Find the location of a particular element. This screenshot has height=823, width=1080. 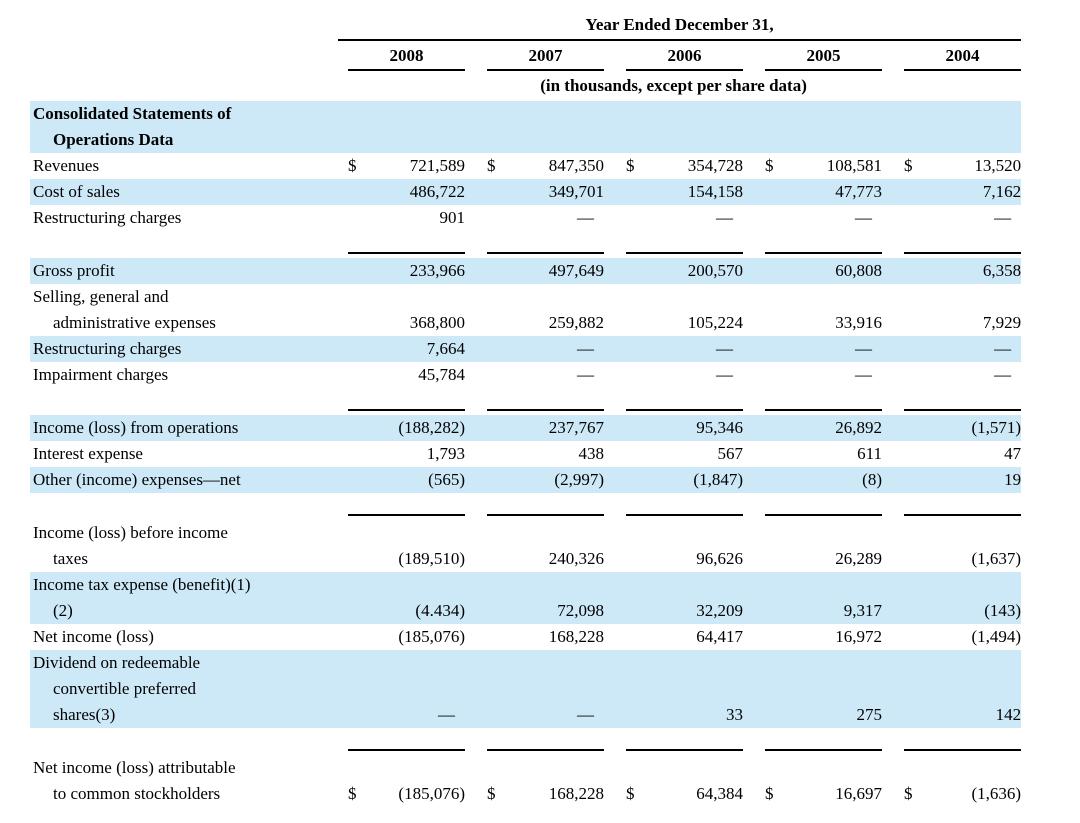

value-cell: 7,162 is located at coordinates (972, 192).